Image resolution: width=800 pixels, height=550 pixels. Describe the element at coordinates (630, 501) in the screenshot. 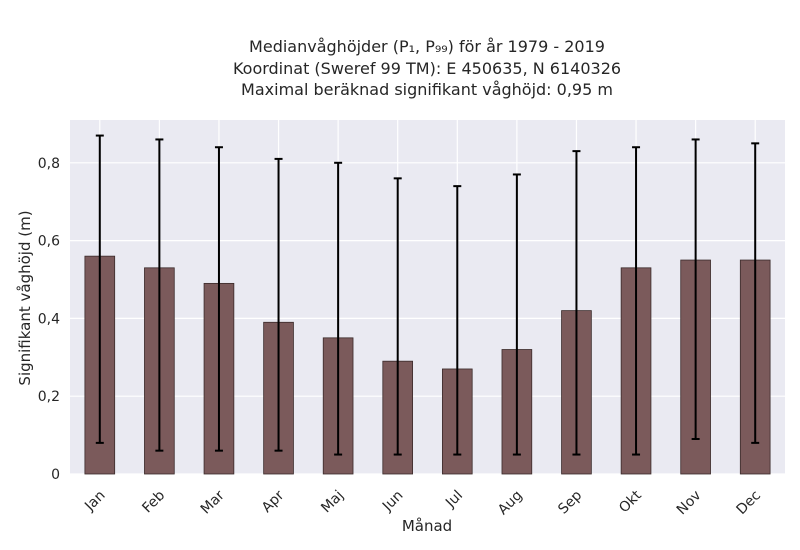

I see `x-tick-label: Okt` at that location.